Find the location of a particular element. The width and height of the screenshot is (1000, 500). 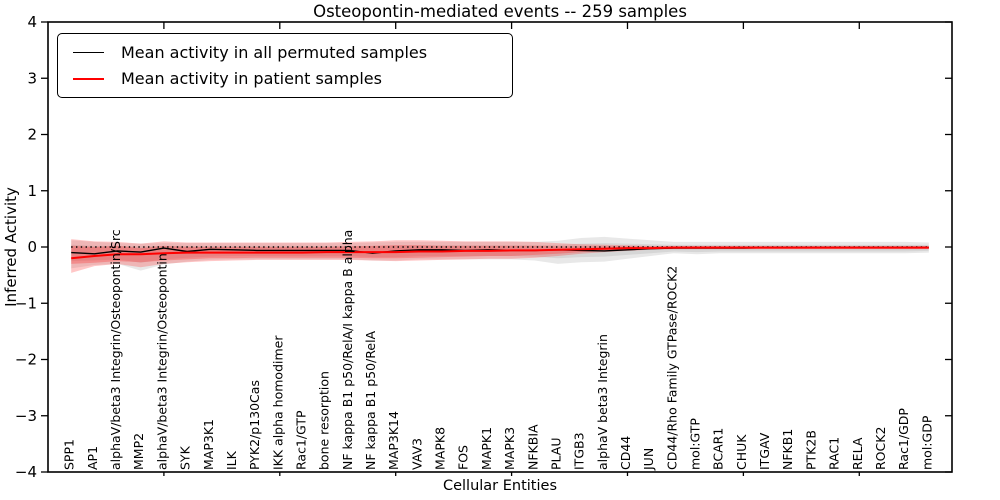

band-permuted-samples-range-outer is located at coordinates (500, 253).